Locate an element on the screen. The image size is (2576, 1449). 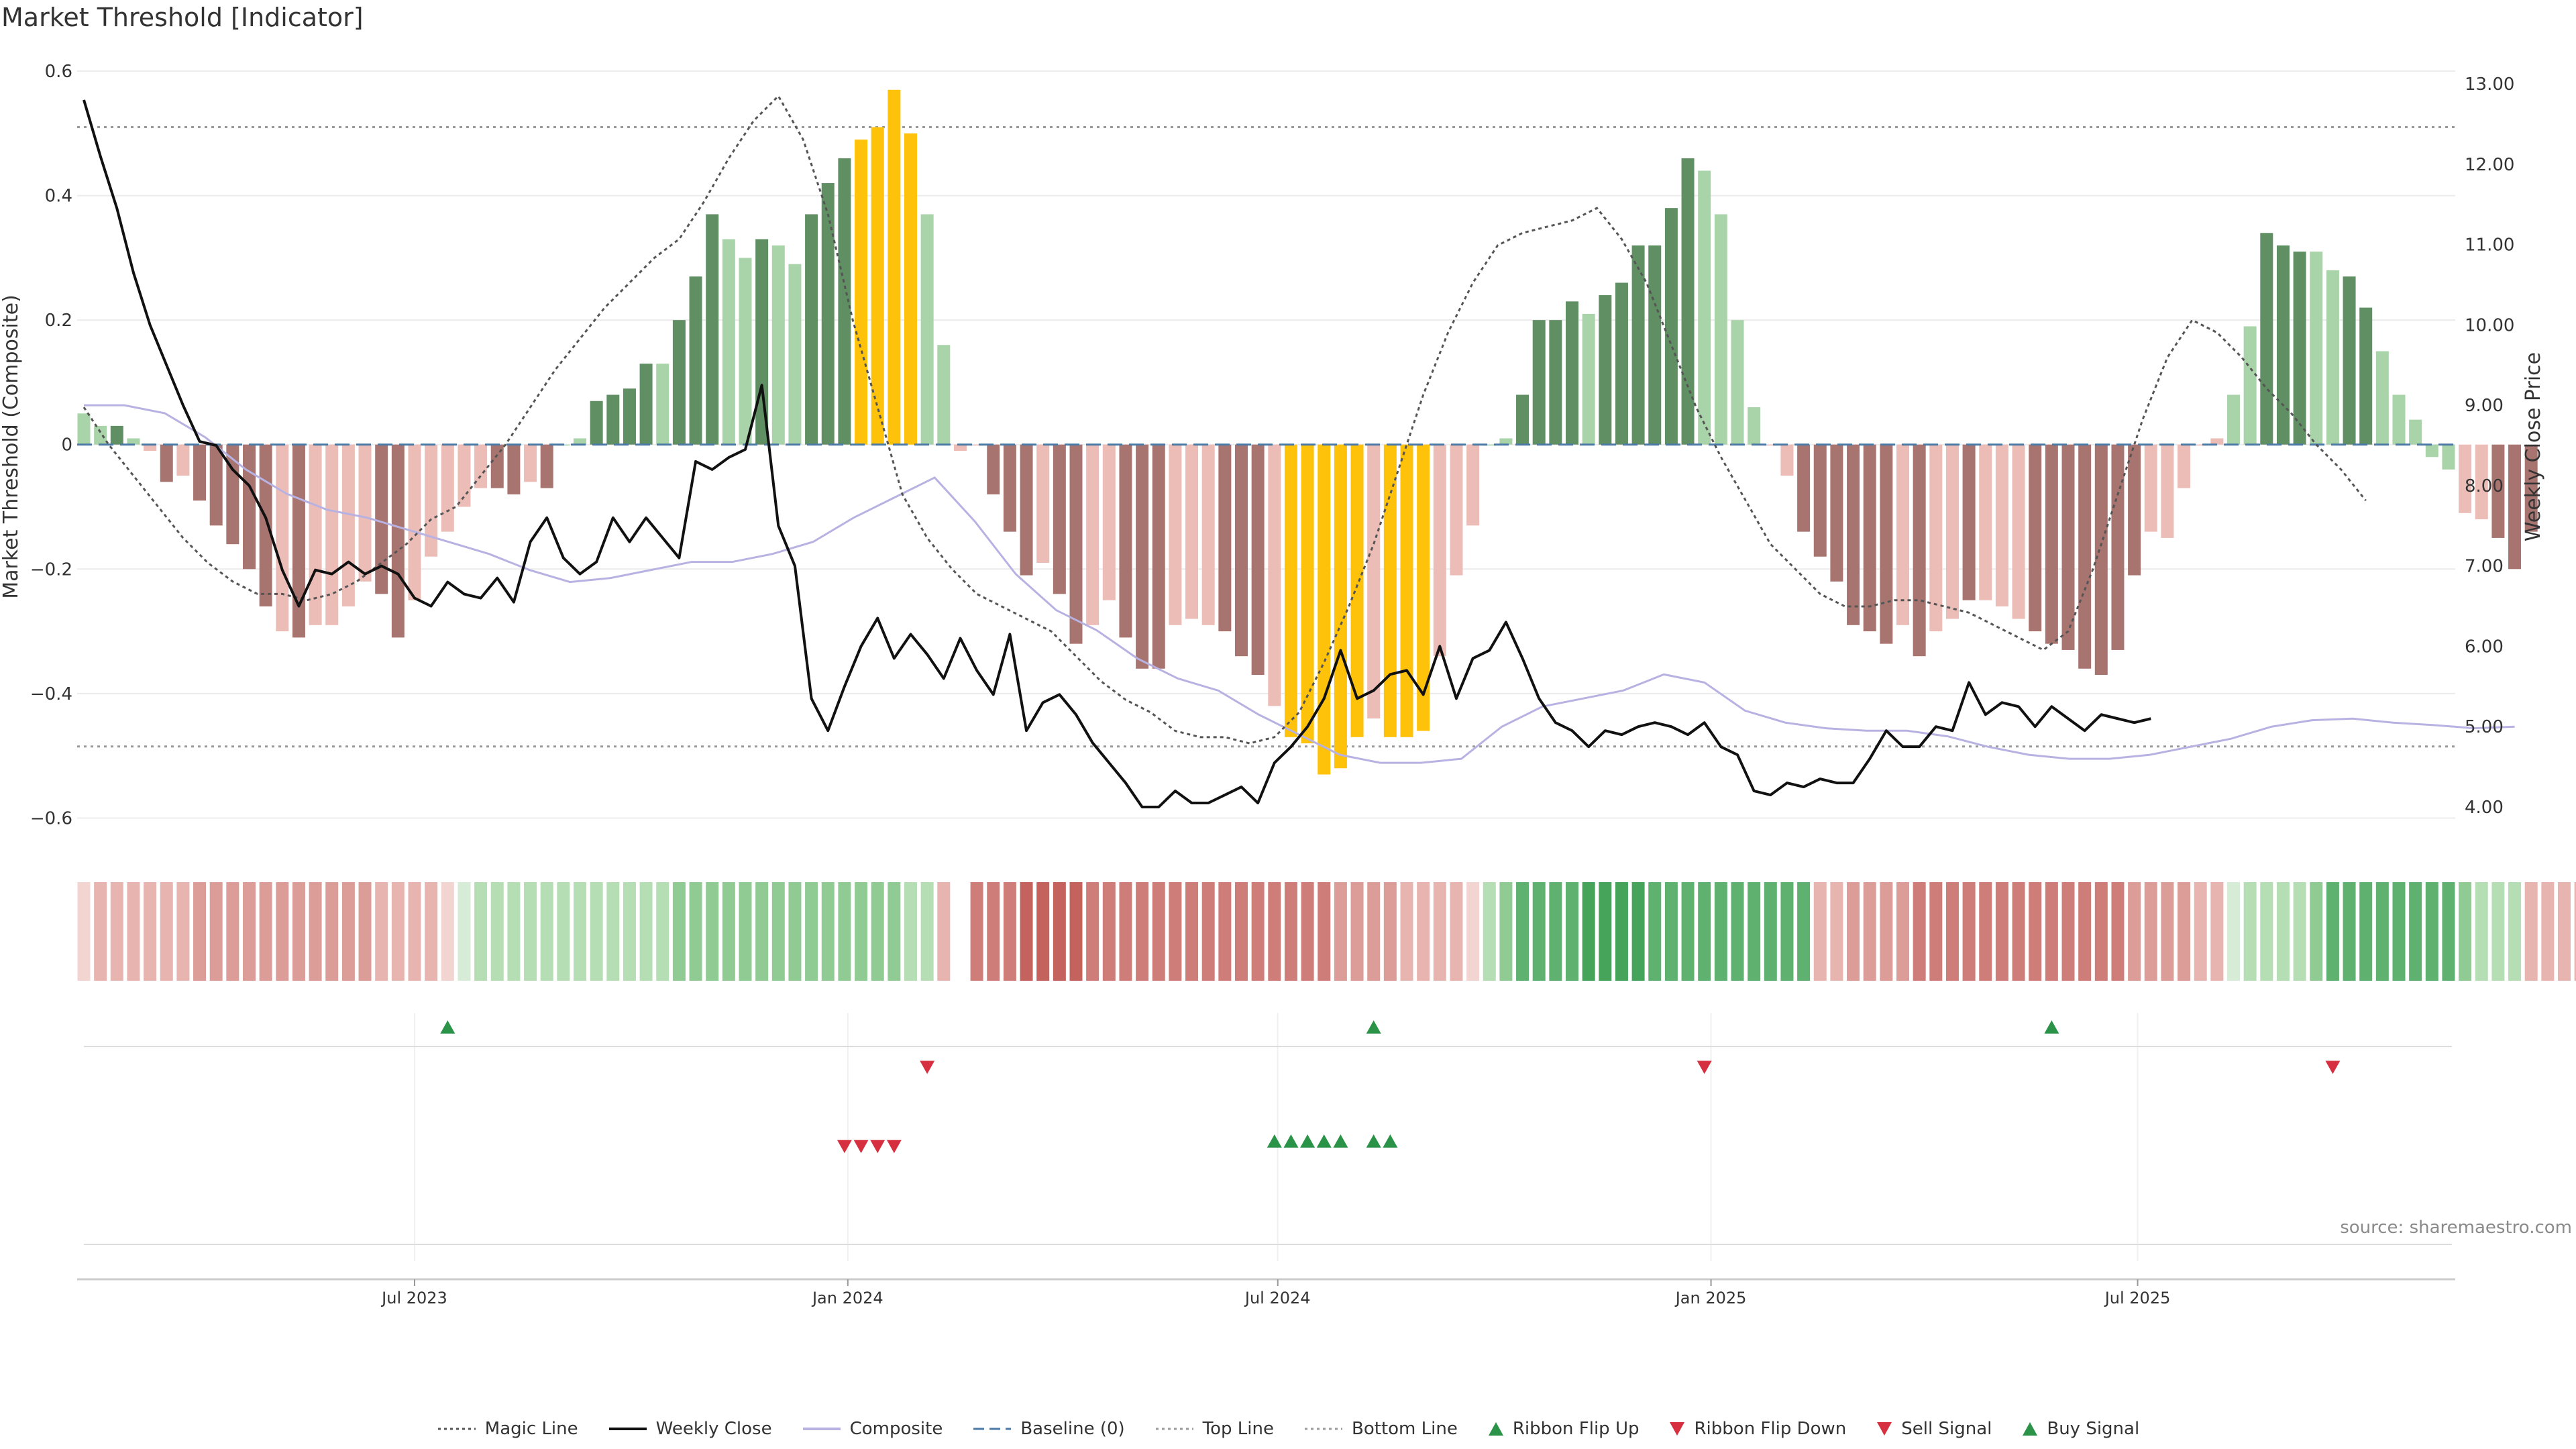
ribbon-flip-up-marker is located at coordinates (2051, 1027).